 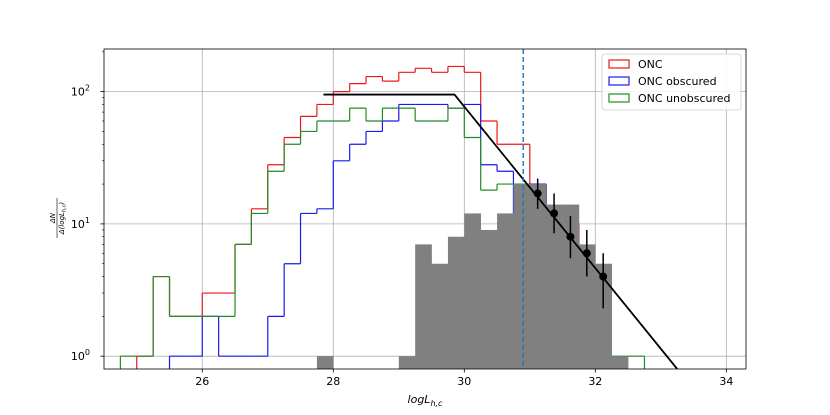 What do you see at coordinates (62, 223) in the screenshot?
I see `y-axis-label-den-prefix: Δ(logL` at bounding box center [62, 223].